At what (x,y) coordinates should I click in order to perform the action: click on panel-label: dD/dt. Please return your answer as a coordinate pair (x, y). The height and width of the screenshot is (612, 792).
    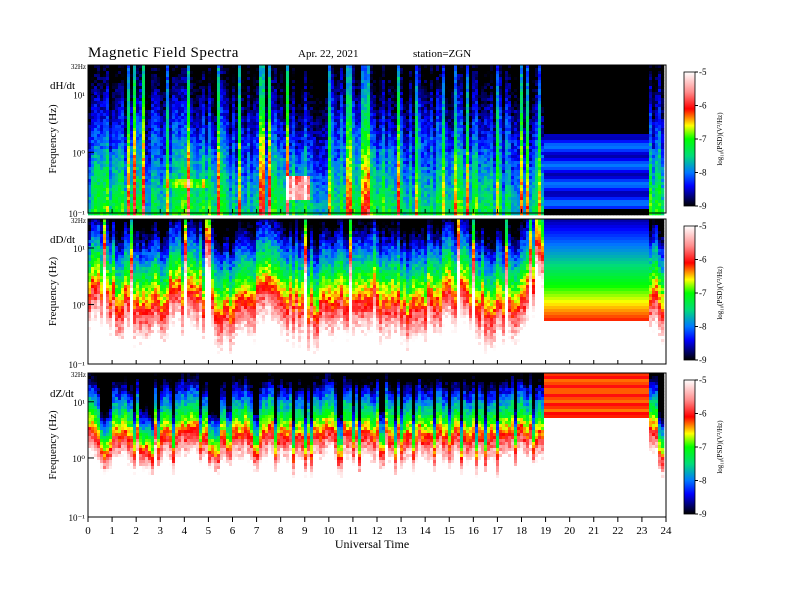
    Looking at the image, I should click on (62, 240).